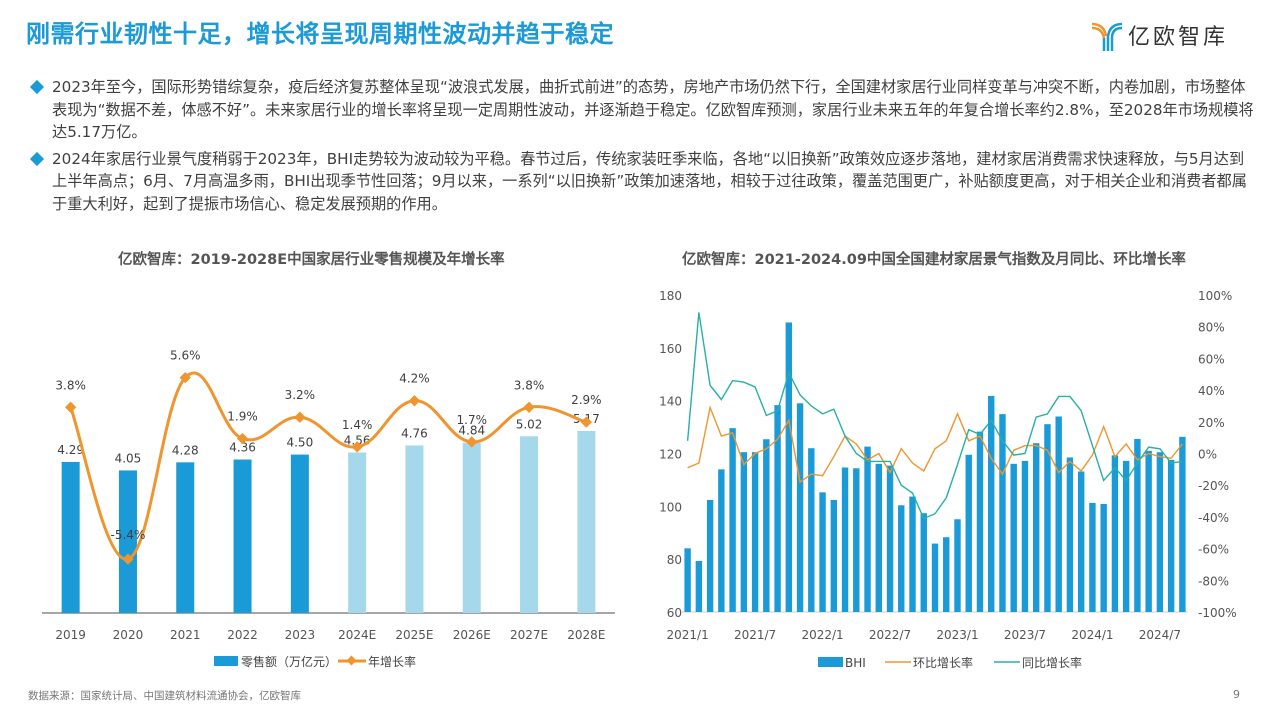 This screenshot has height=720, width=1280. Describe the element at coordinates (687, 580) in the screenshot. I see `bhi-bar-2021/1` at that location.